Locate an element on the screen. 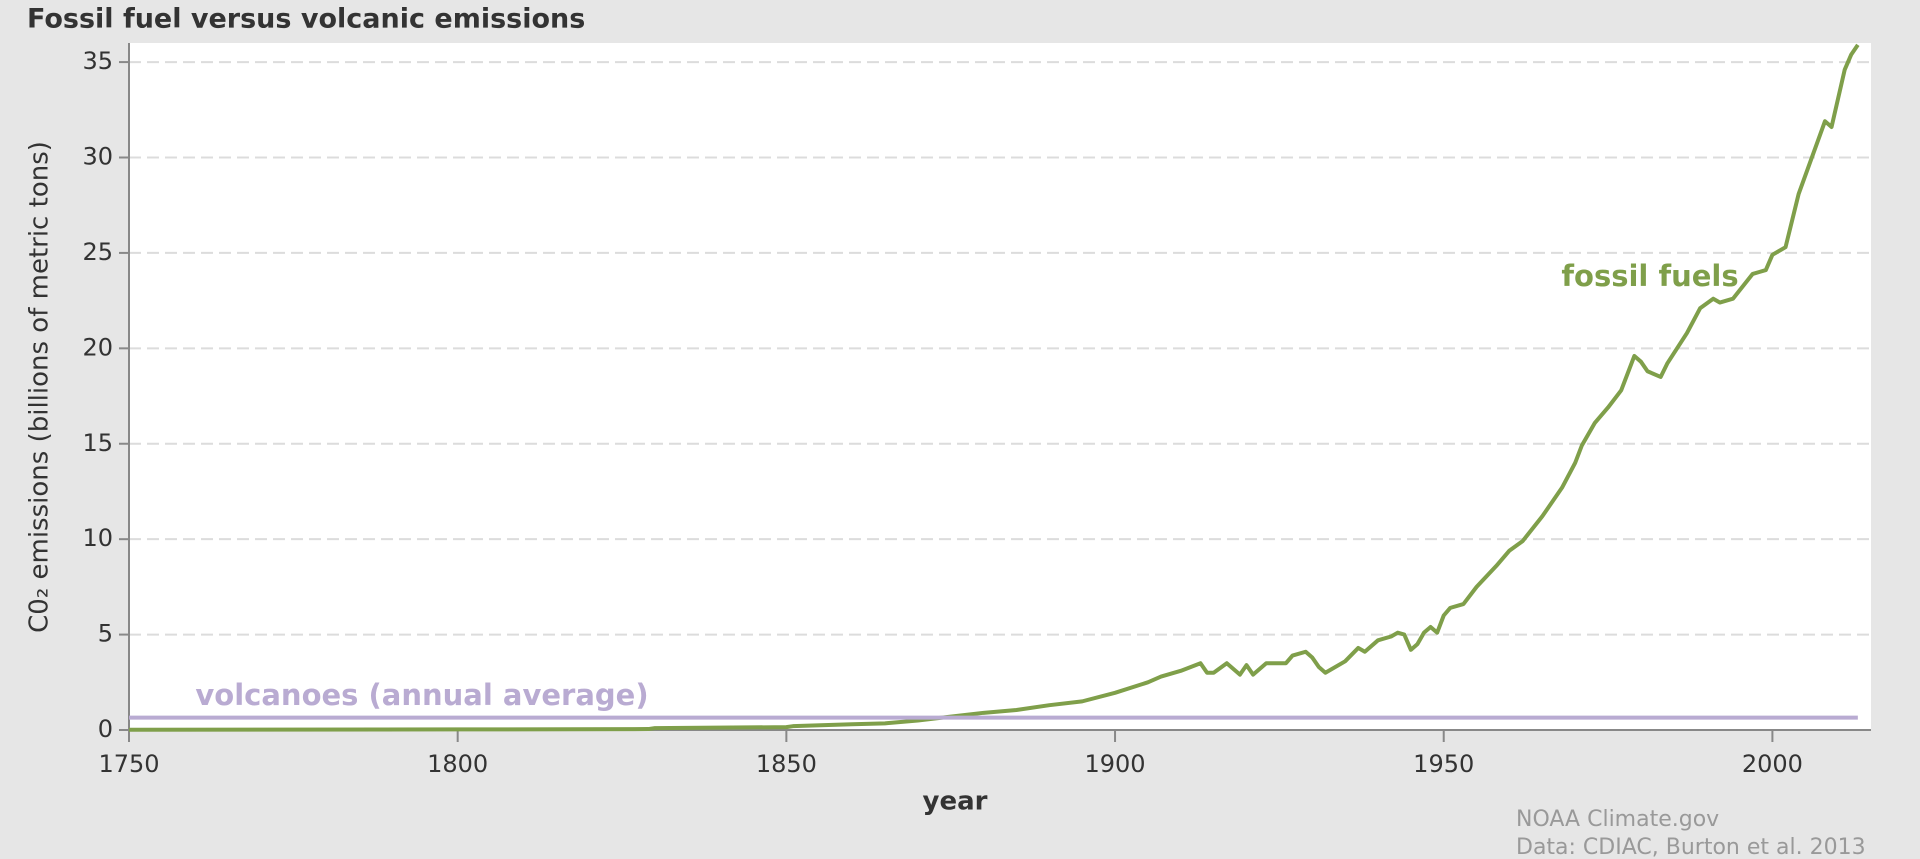 This screenshot has width=1920, height=859. y-tick-label: 30 is located at coordinates (97, 157).